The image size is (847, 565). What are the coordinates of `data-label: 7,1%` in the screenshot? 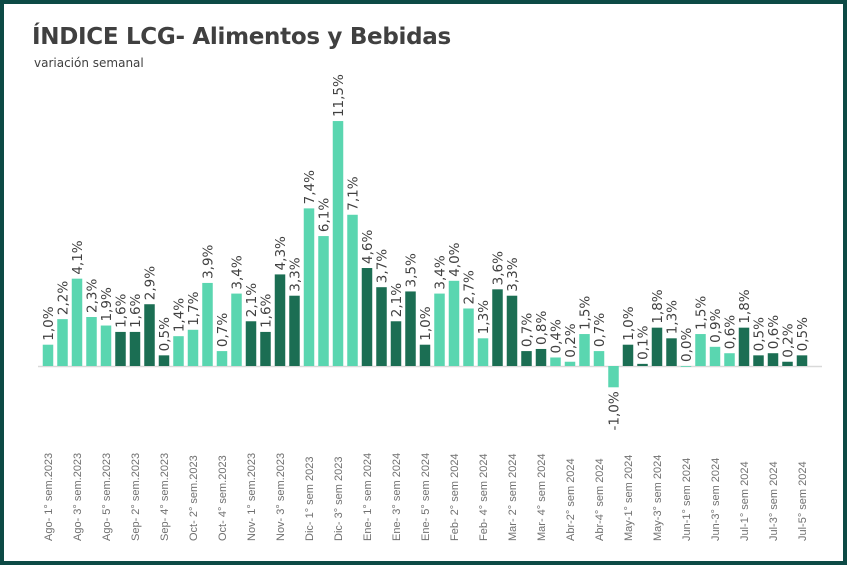 It's located at (354, 193).